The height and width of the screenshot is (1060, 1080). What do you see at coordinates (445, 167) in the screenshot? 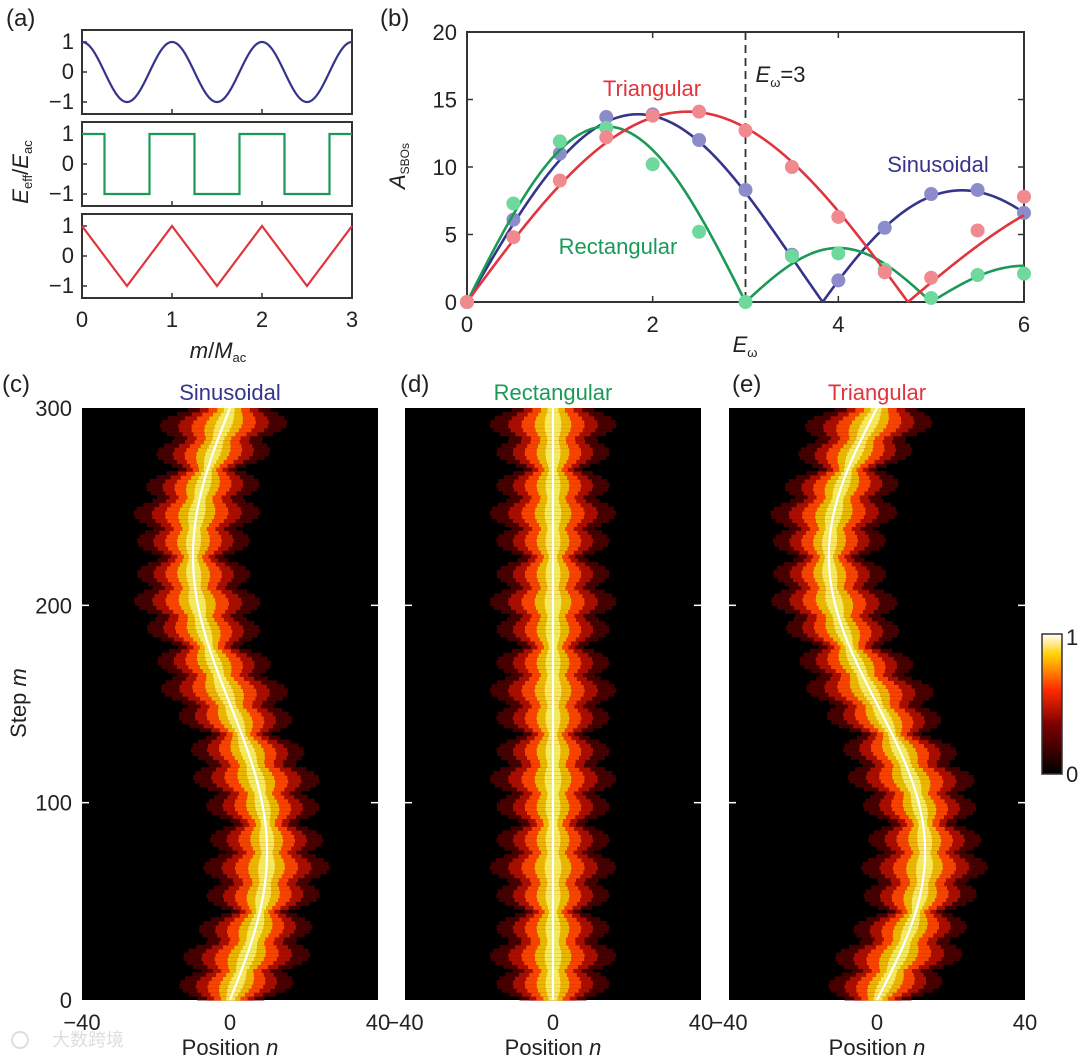
I see `panel-b-ytick-label: 10` at bounding box center [445, 167].